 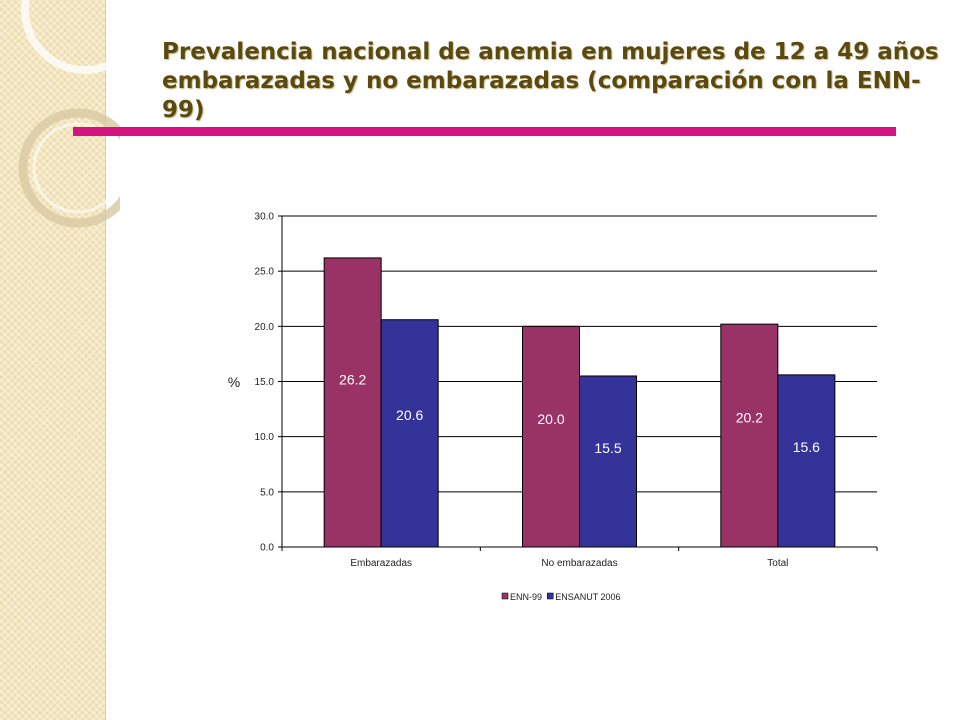 I want to click on data-label: 26.2, so click(x=352, y=379).